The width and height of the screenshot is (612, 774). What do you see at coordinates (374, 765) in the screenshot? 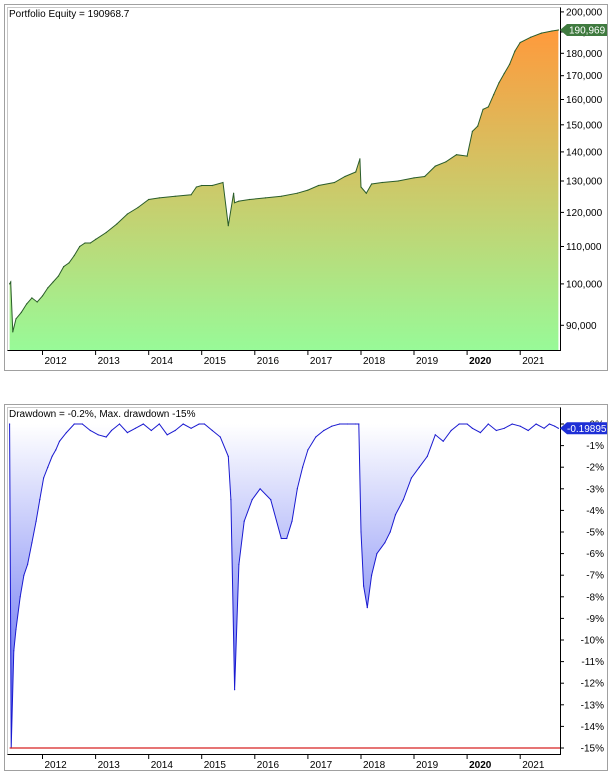
I see `drawdown-x-tick-label: 2018` at bounding box center [374, 765].